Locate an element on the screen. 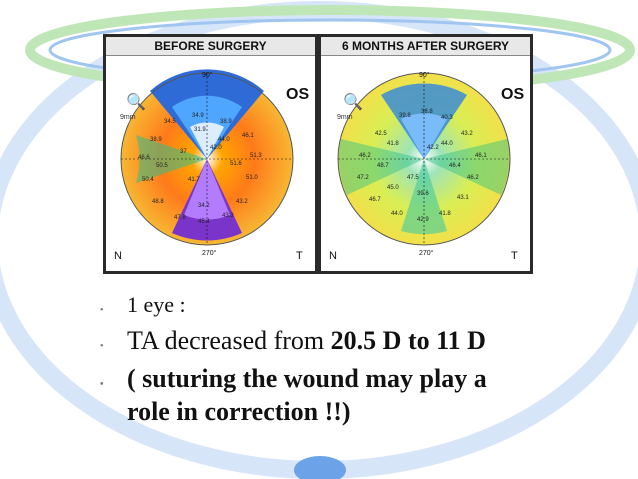  right-green-zone-right is located at coordinates (467, 167).